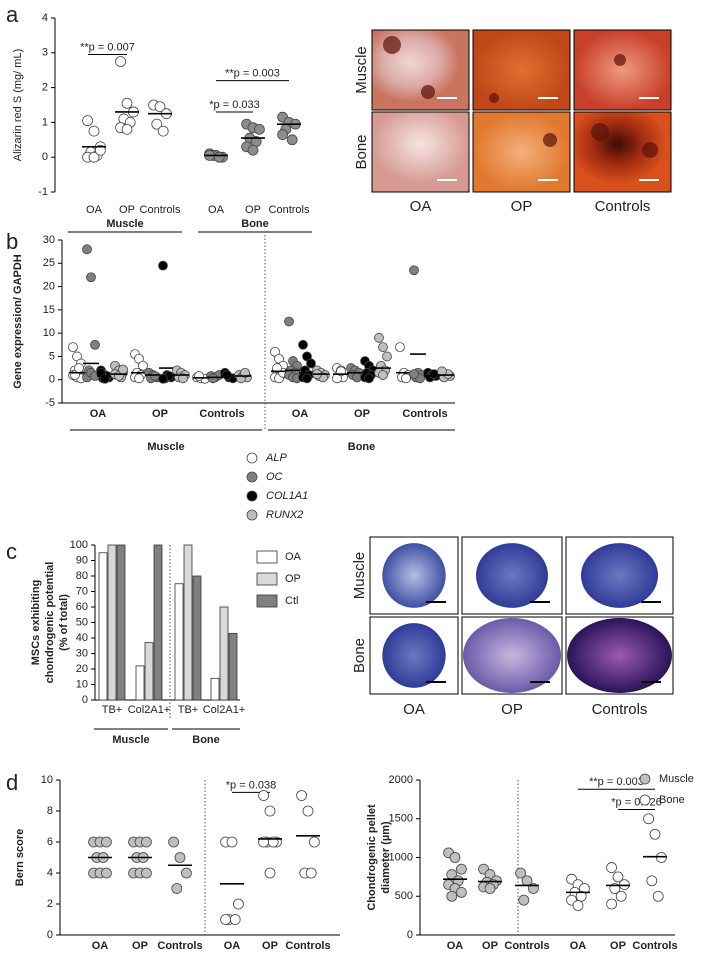  Describe the element at coordinates (165, 447) in the screenshot. I see `group-label: Muscle` at that location.